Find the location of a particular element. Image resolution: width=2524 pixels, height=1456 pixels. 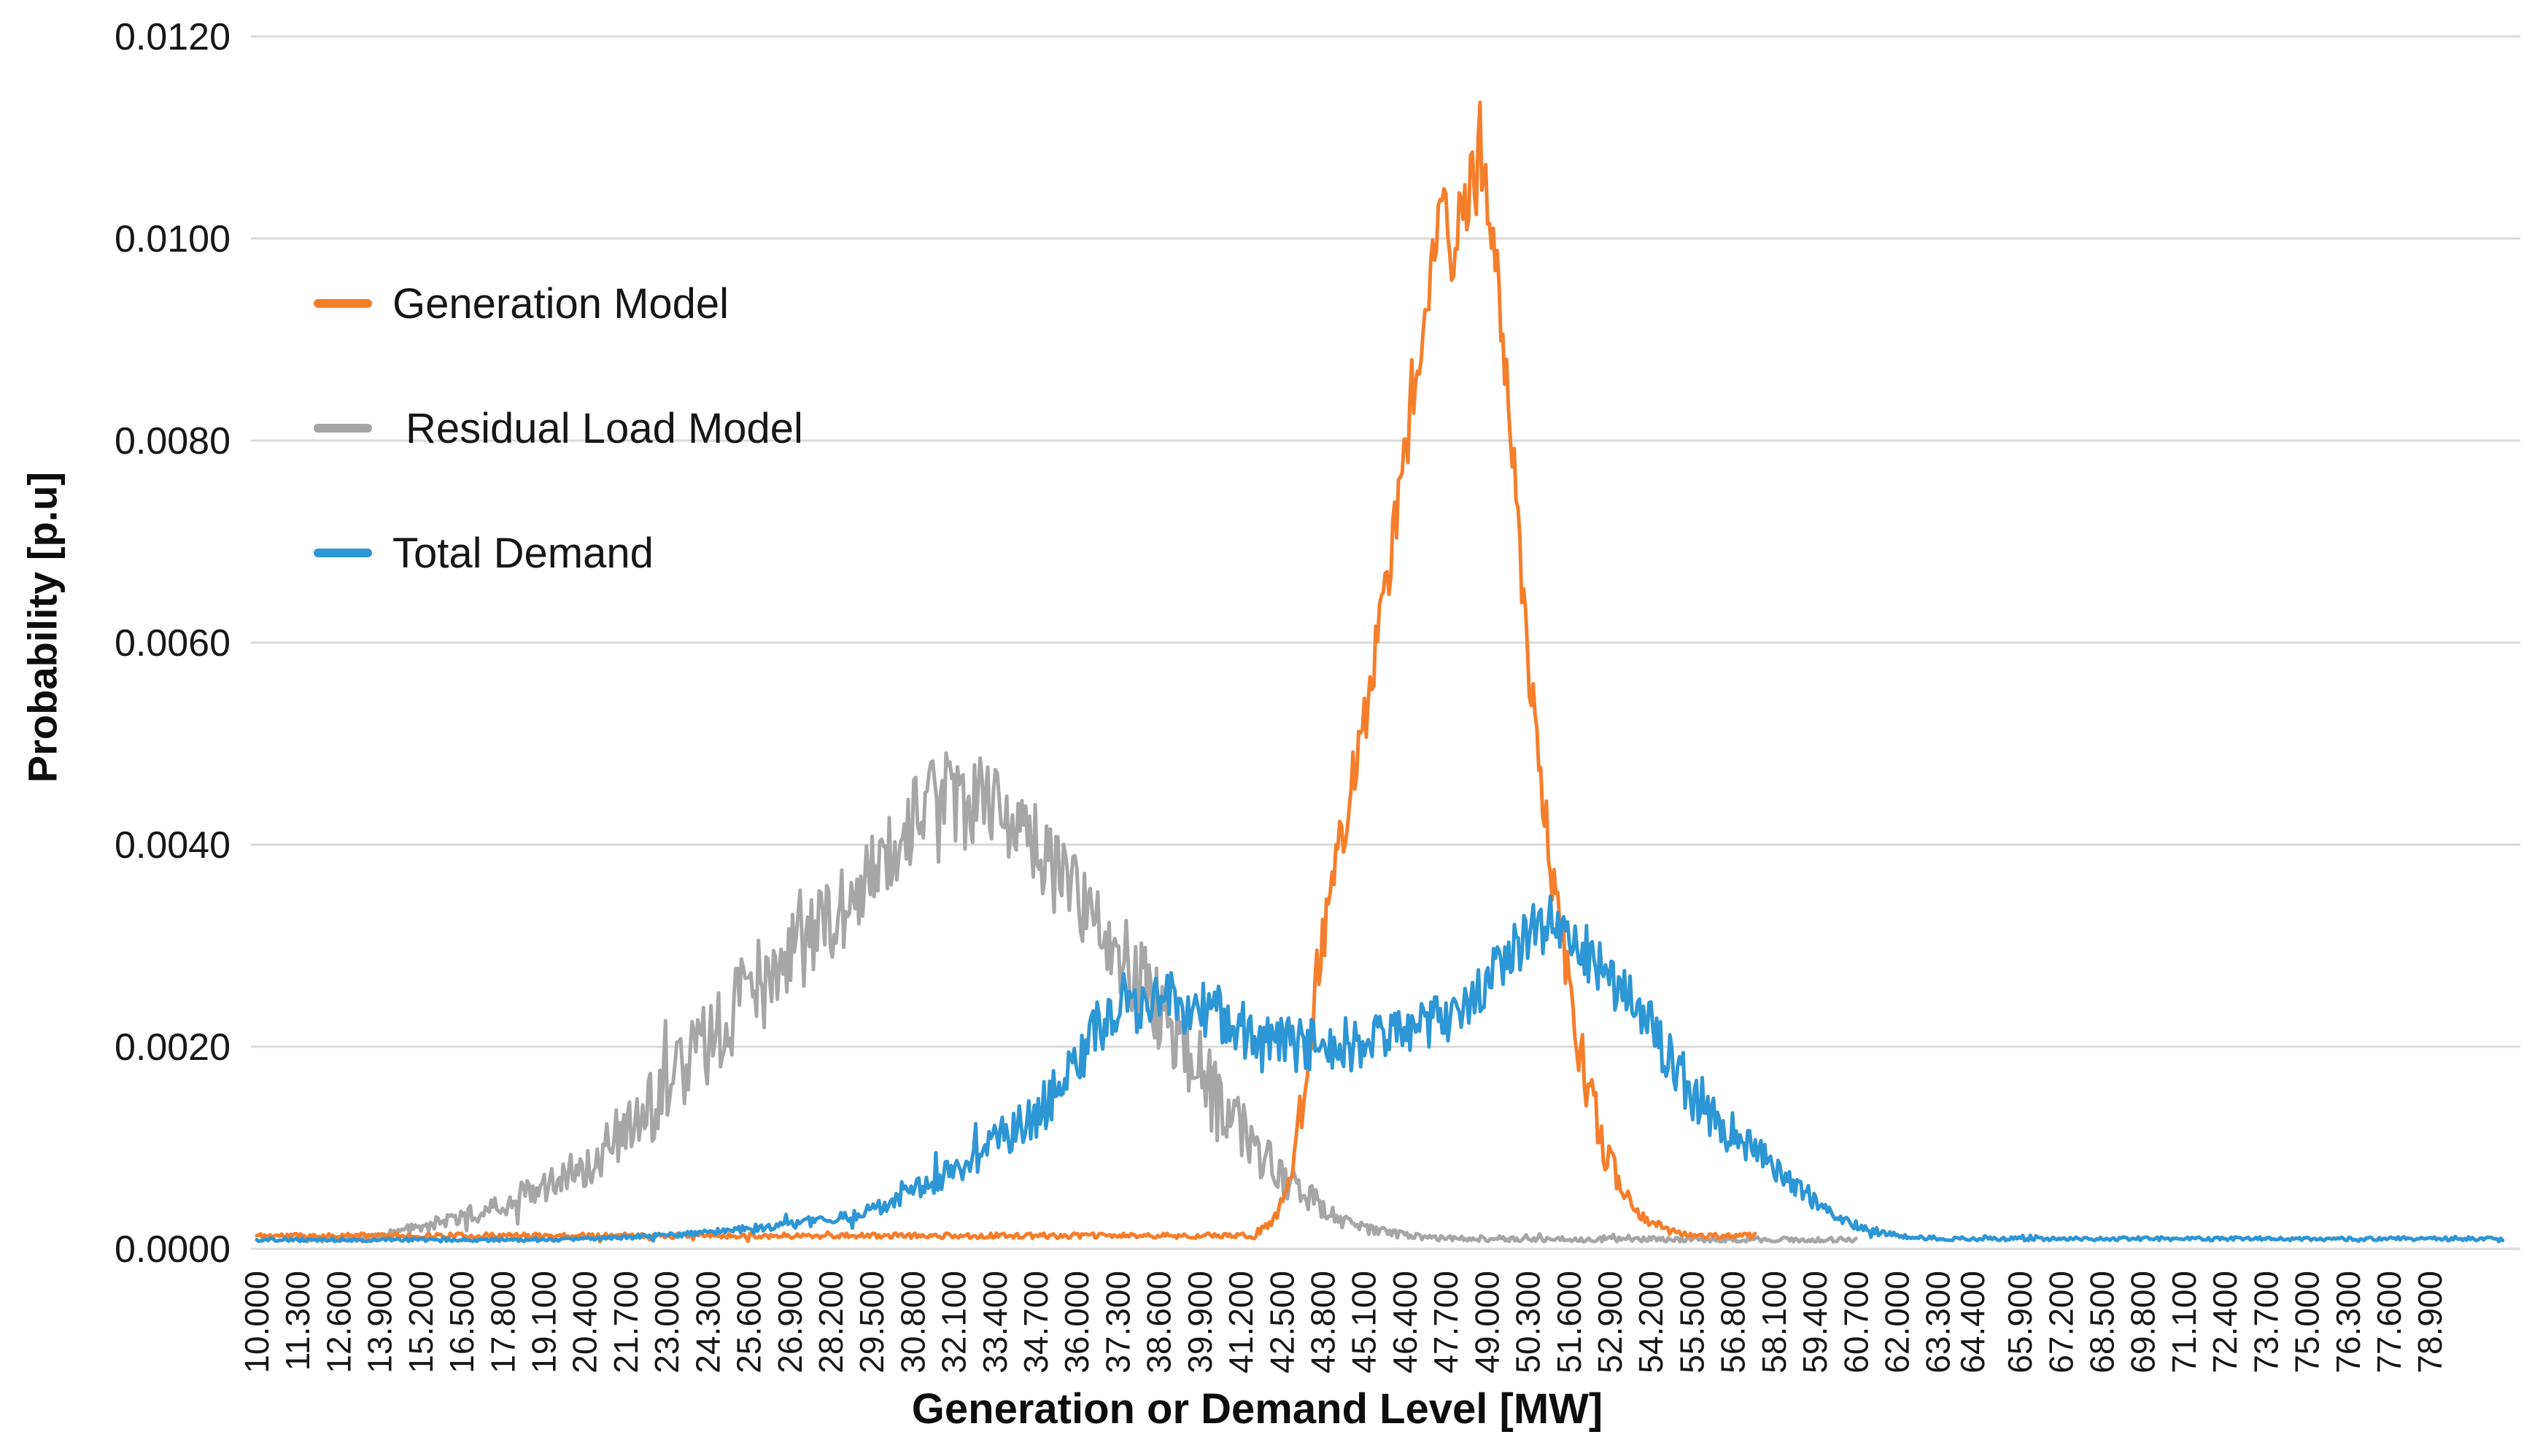

x-tick-label: 78.900 is located at coordinates (2430, 1322).